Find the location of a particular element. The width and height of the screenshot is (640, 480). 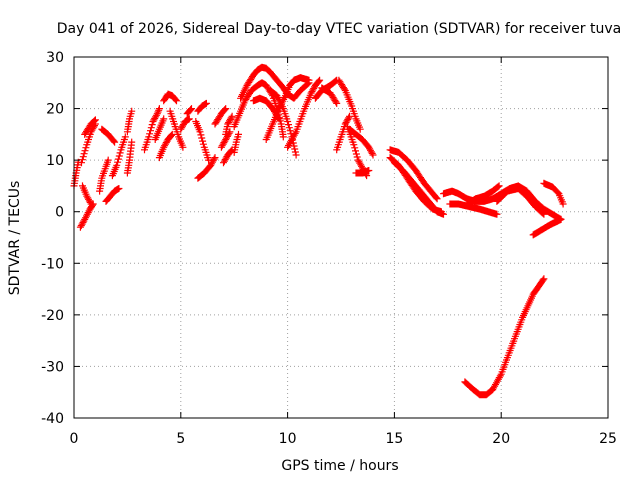

y-tick-label: 20 is located at coordinates (55, 110).